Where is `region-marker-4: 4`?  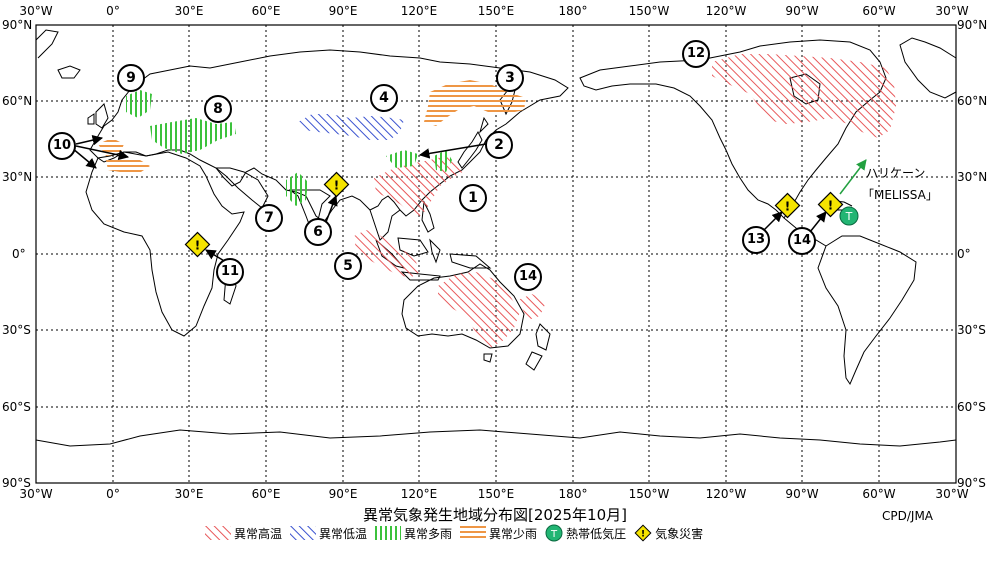
region-marker-4: 4 is located at coordinates (384, 98).